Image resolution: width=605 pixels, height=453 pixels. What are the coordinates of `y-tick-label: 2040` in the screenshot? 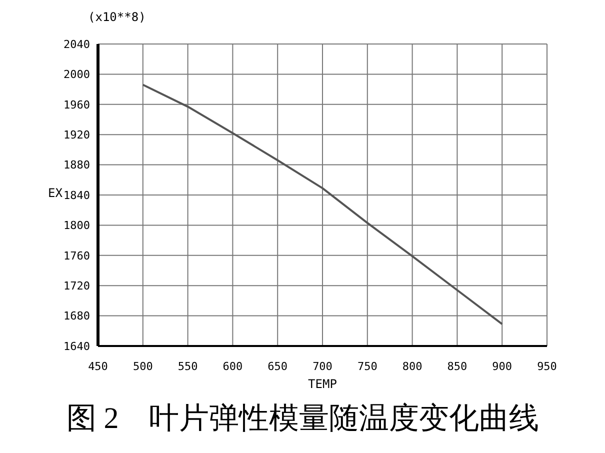 It's located at (77, 44).